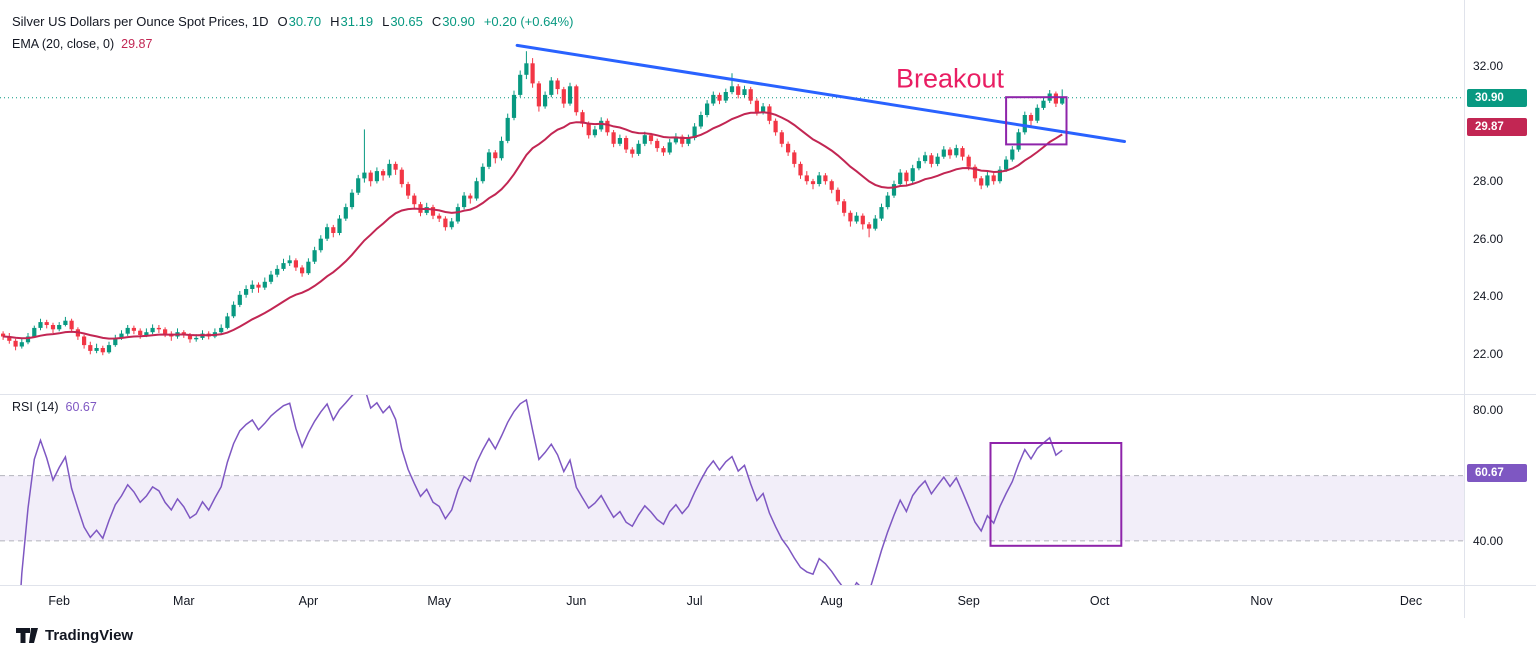 The width and height of the screenshot is (1536, 658). What do you see at coordinates (137, 44) in the screenshot?
I see `ema-value: 29.87` at bounding box center [137, 44].